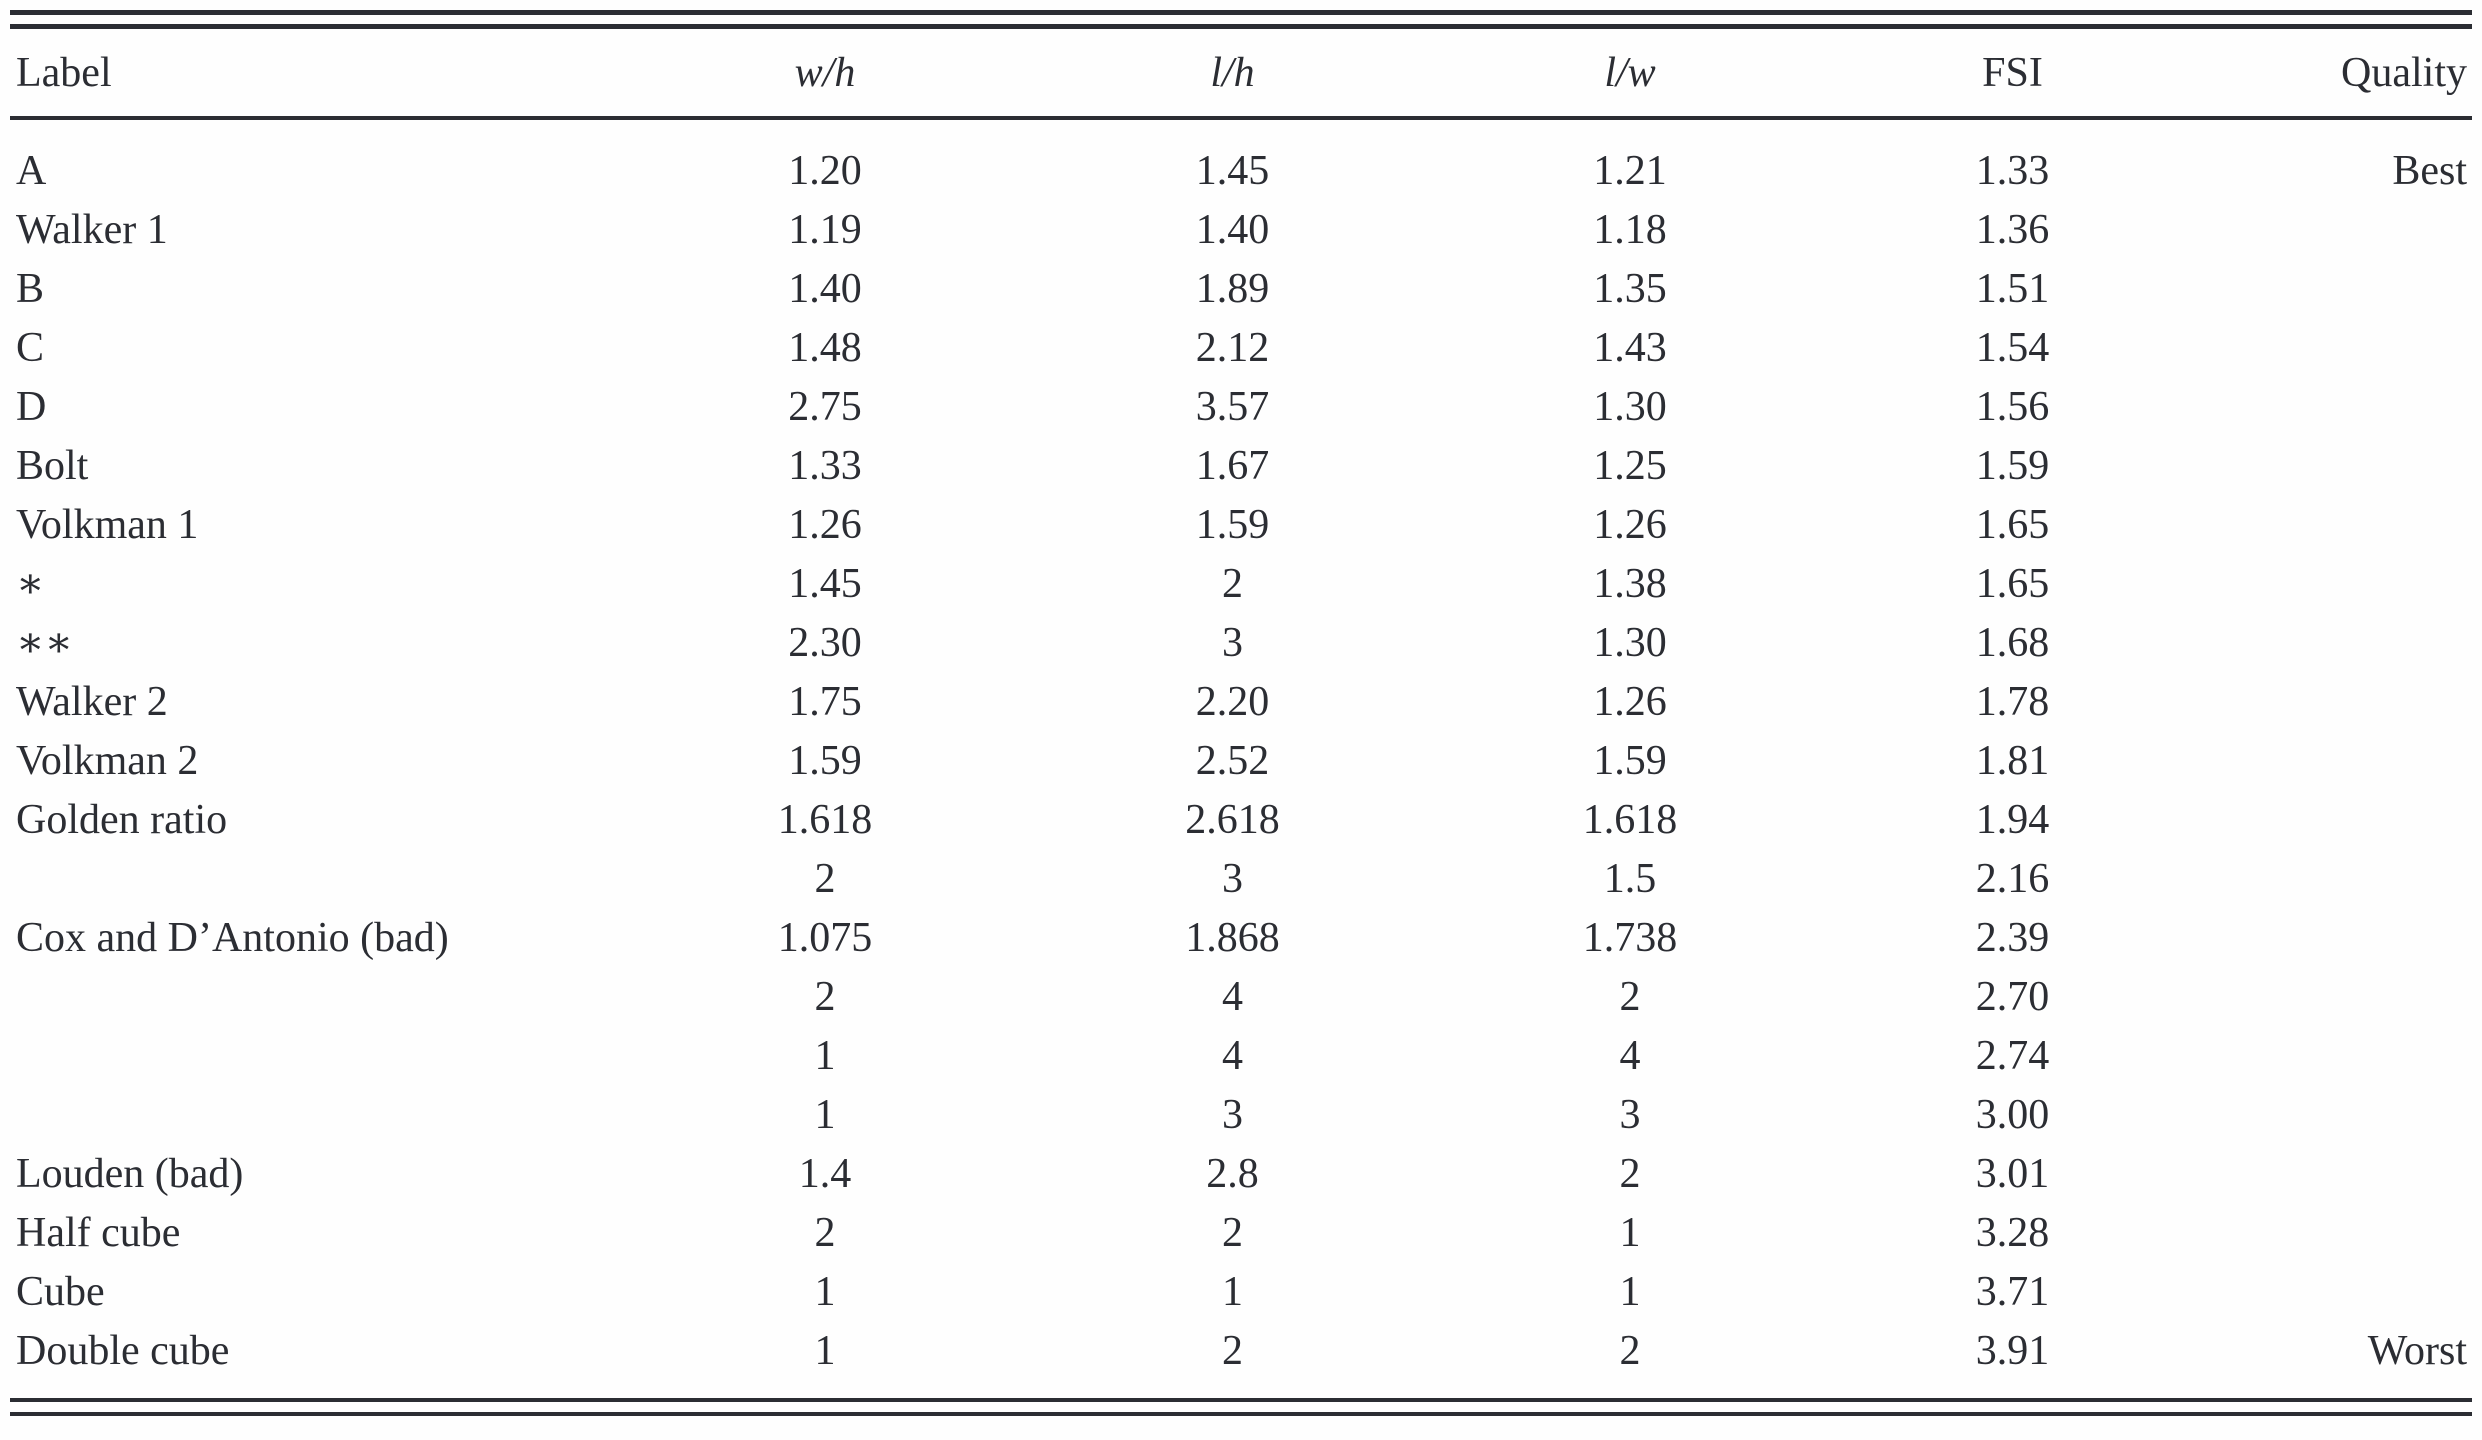 The height and width of the screenshot is (1440, 2482). Describe the element at coordinates (1232, 996) in the screenshot. I see `cell-l-h: 4` at that location.